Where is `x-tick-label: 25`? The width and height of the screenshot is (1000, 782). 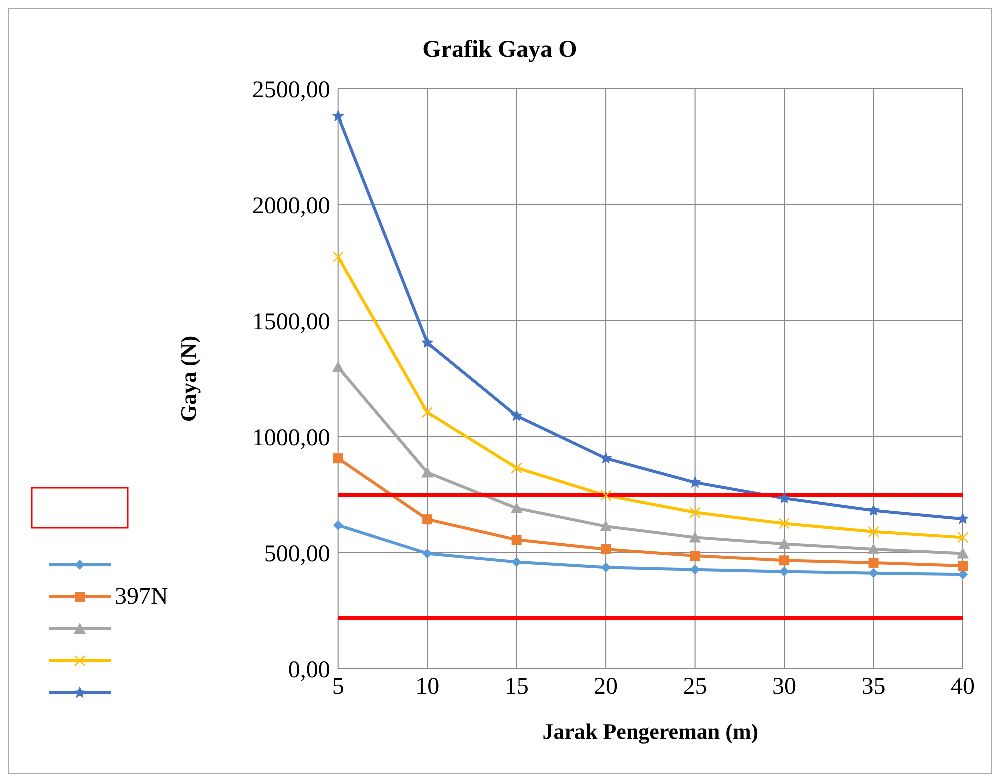 x-tick-label: 25 is located at coordinates (695, 687).